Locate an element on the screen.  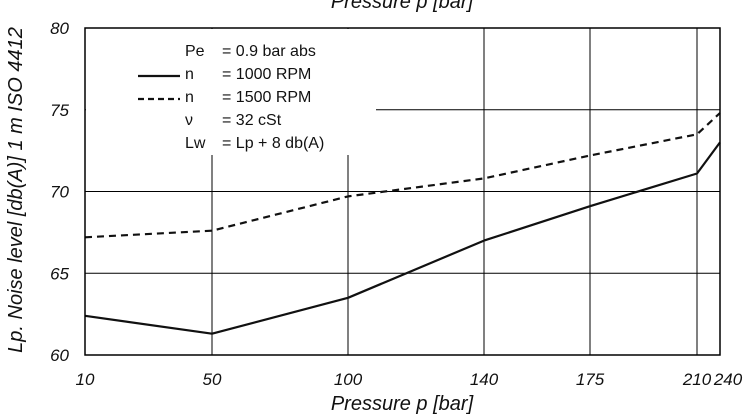
x-tick-label: 50 is located at coordinates (212, 379).